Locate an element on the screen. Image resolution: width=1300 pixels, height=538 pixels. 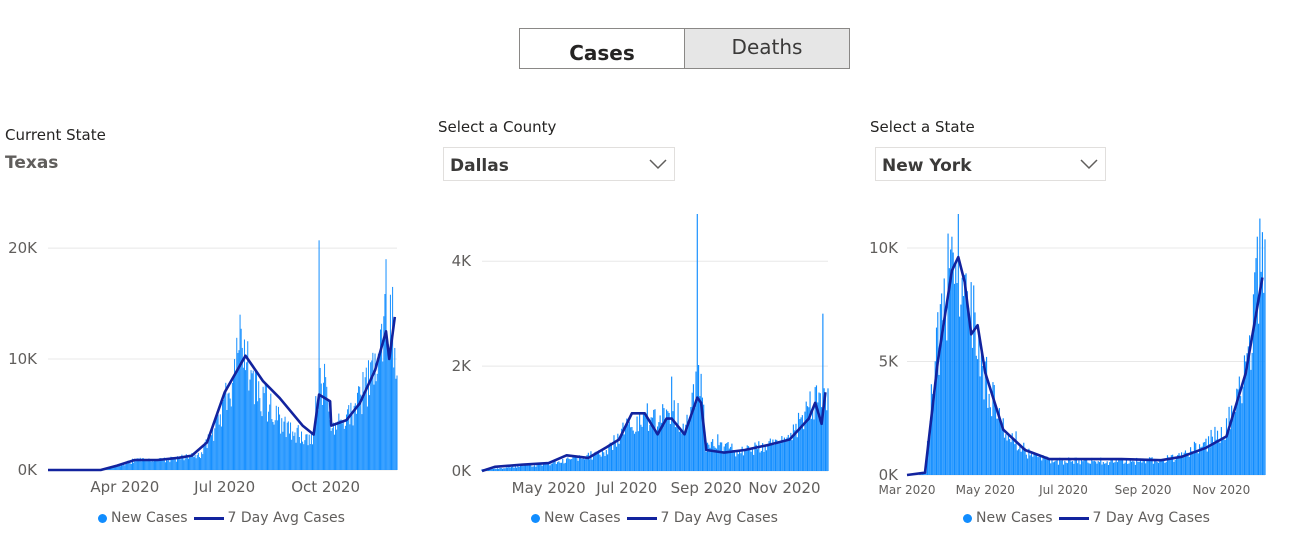
deaths-button: Deaths is located at coordinates (766, 48).